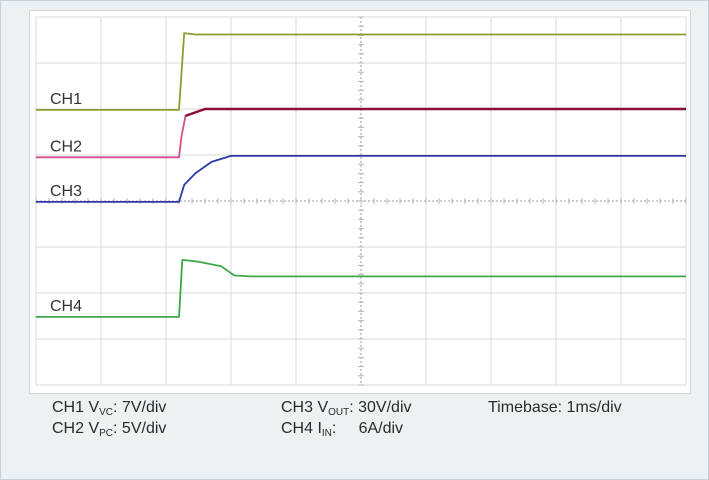 The width and height of the screenshot is (709, 480). What do you see at coordinates (66, 306) in the screenshot?
I see `channel-label-ch4: CH4` at bounding box center [66, 306].